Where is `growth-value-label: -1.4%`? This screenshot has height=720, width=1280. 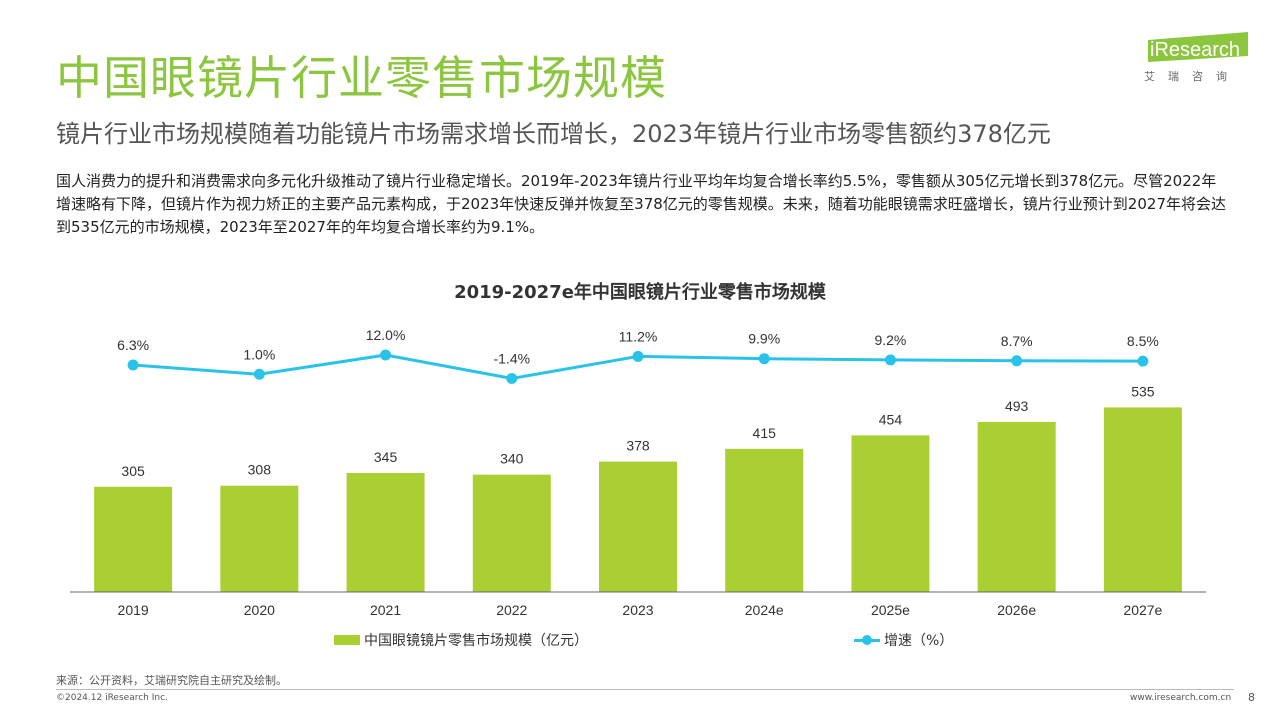
growth-value-label: -1.4% is located at coordinates (511, 358).